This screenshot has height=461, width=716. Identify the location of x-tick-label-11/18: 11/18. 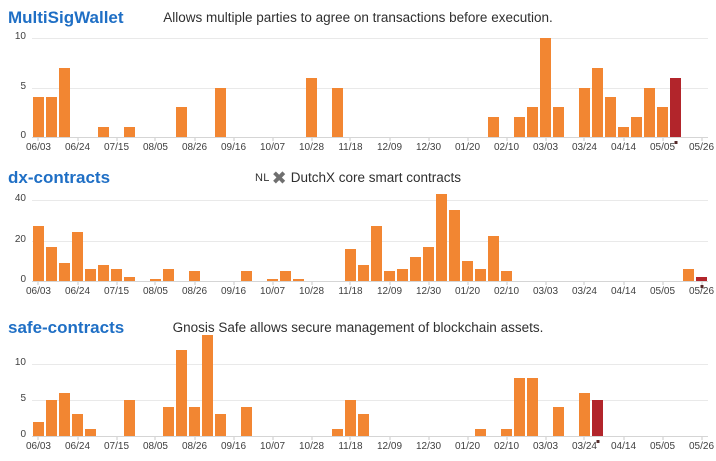
(350, 446).